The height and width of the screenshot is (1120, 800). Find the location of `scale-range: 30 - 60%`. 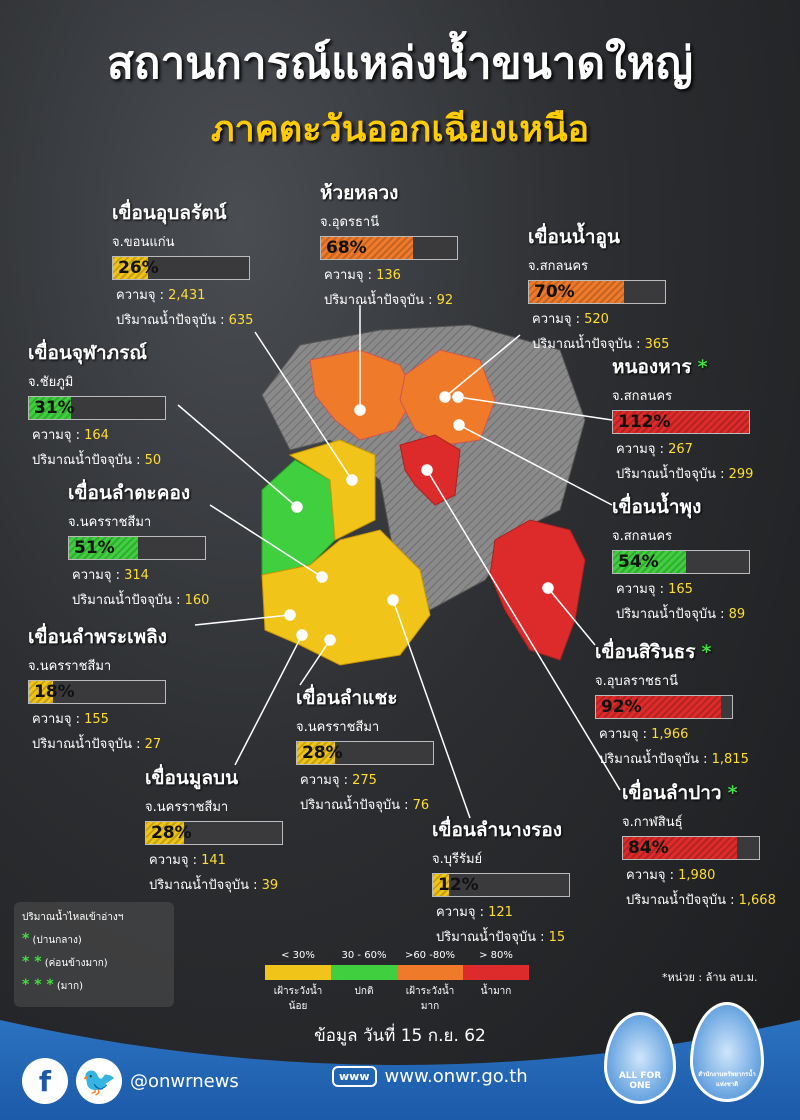

scale-range: 30 - 60% is located at coordinates (364, 955).